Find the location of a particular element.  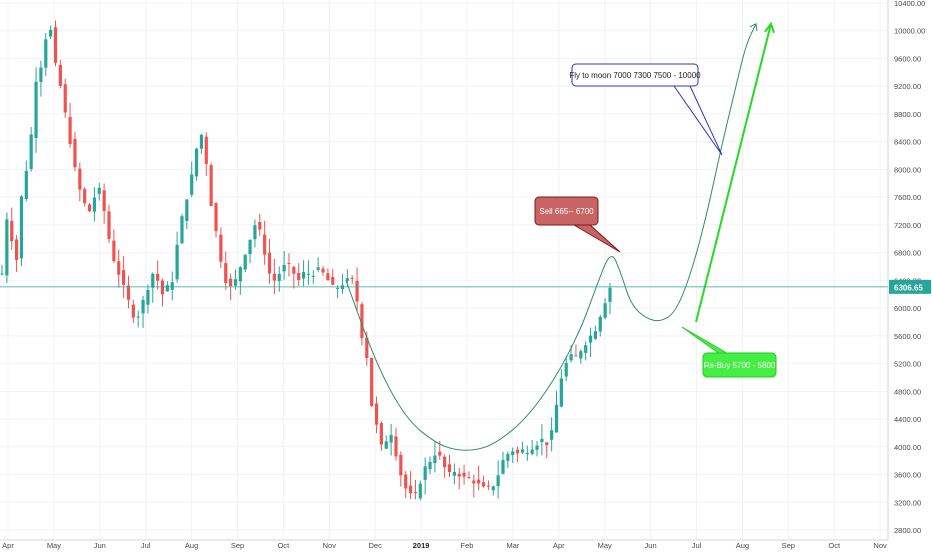

annotation-fly-to-moon-pointer is located at coordinates (698, 120).